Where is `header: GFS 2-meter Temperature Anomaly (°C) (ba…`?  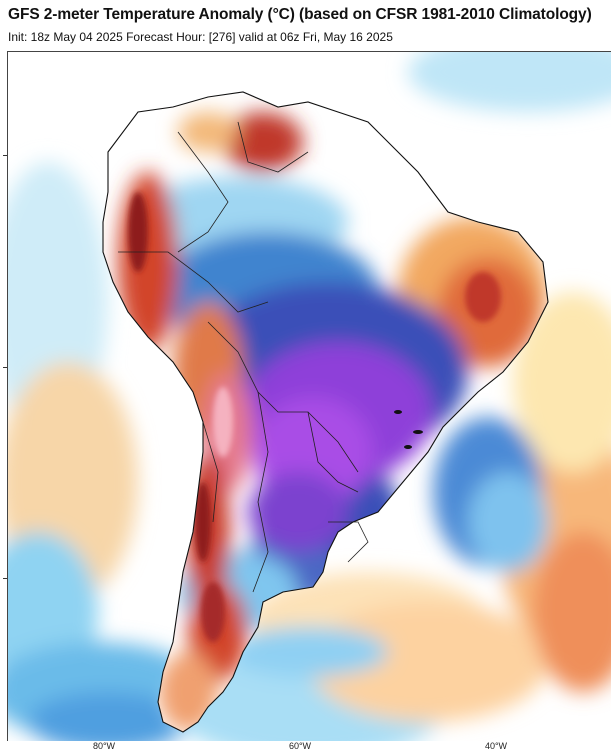 header: GFS 2-meter Temperature Anomaly (°C) (ba… is located at coordinates (305, 25).